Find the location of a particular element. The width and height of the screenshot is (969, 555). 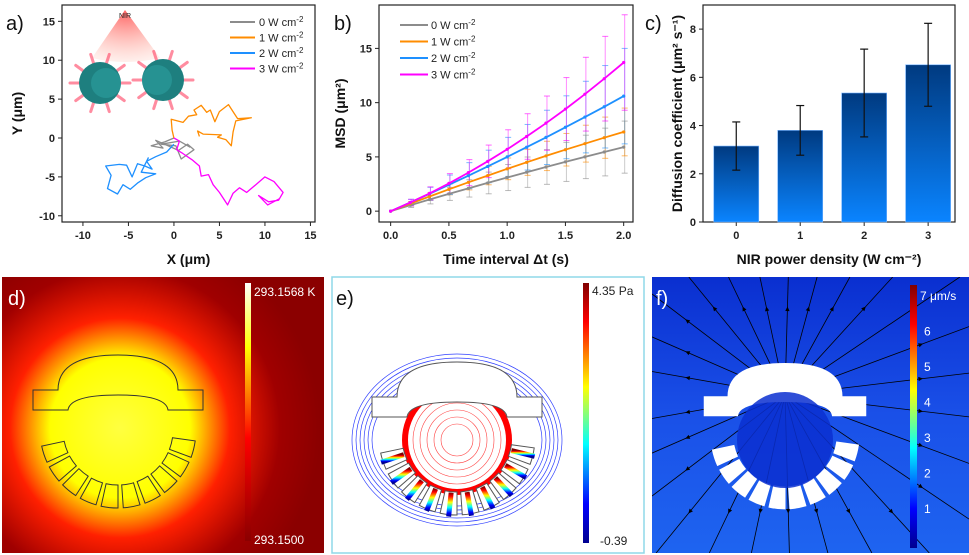

colorbar-tick-label: 4 is located at coordinates (927, 403).